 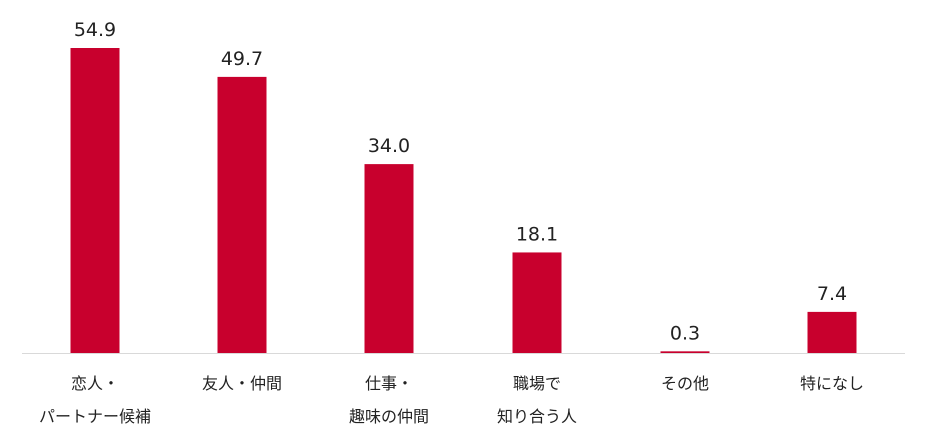 I want to click on category-label-2-line-1: 友人・仲間, so click(x=242, y=383).